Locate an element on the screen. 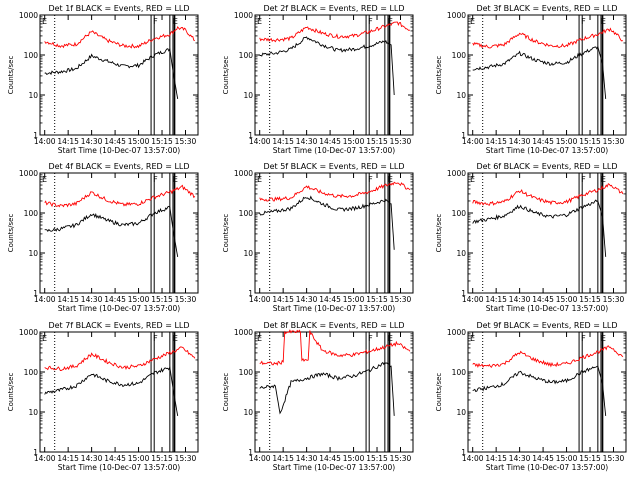  chart-title: Det 3f BLACK = Events, RED = LLD is located at coordinates (546, 8).